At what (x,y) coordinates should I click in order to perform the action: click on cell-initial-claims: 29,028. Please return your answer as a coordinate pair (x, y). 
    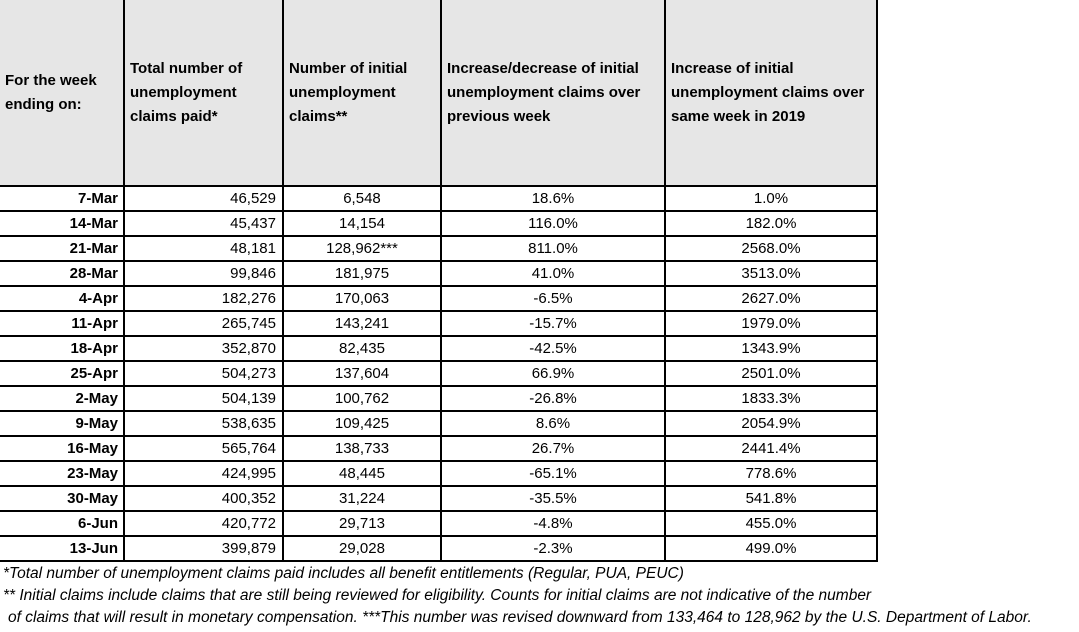
    Looking at the image, I should click on (362, 548).